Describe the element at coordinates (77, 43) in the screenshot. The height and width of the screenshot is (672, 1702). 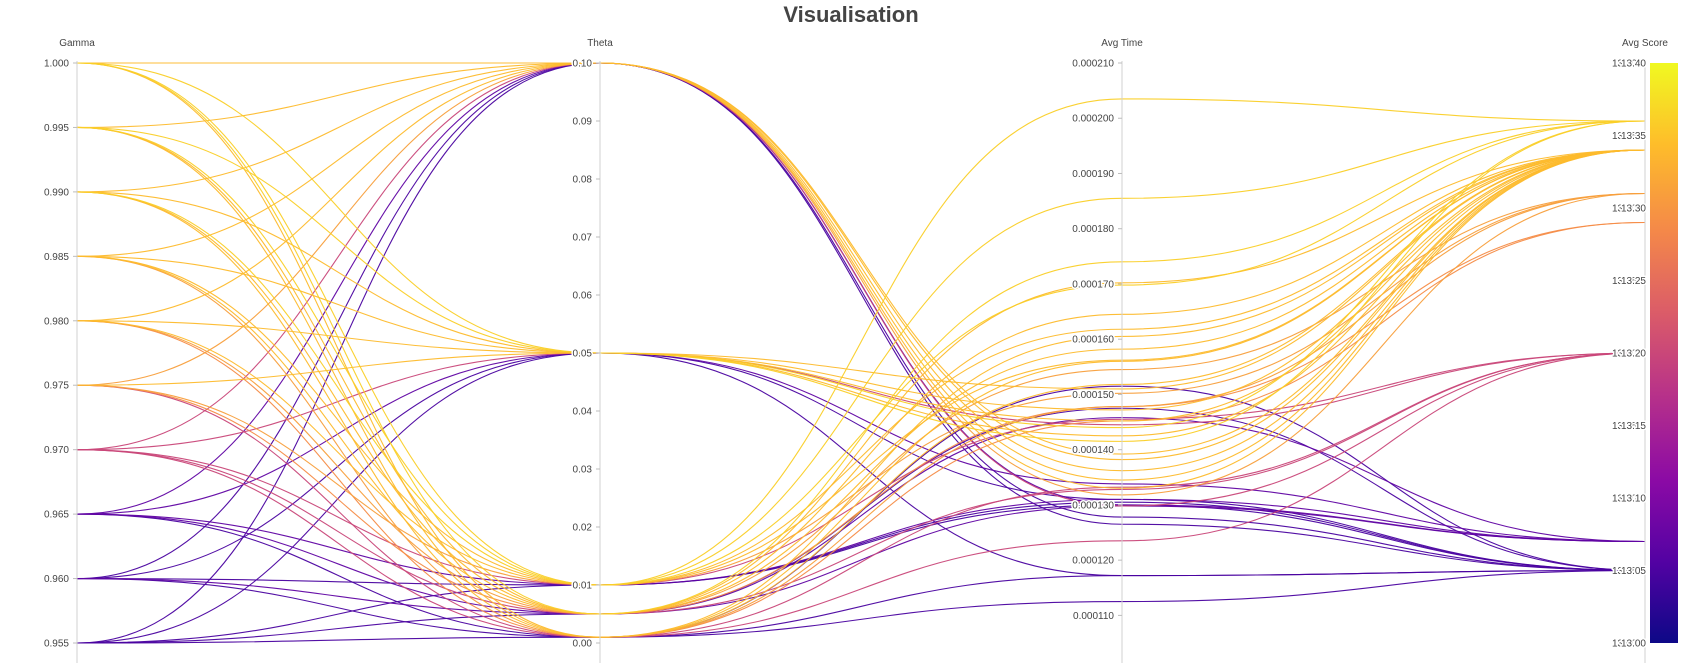
I see `axis-title: Gamma` at that location.